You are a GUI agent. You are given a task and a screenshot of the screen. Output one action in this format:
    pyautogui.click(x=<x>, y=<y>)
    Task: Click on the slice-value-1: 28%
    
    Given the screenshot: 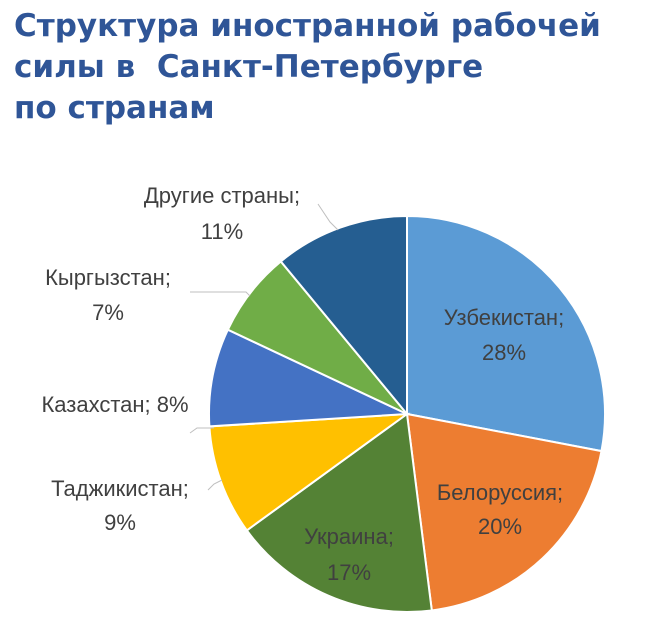 What is the action you would take?
    pyautogui.click(x=504, y=352)
    